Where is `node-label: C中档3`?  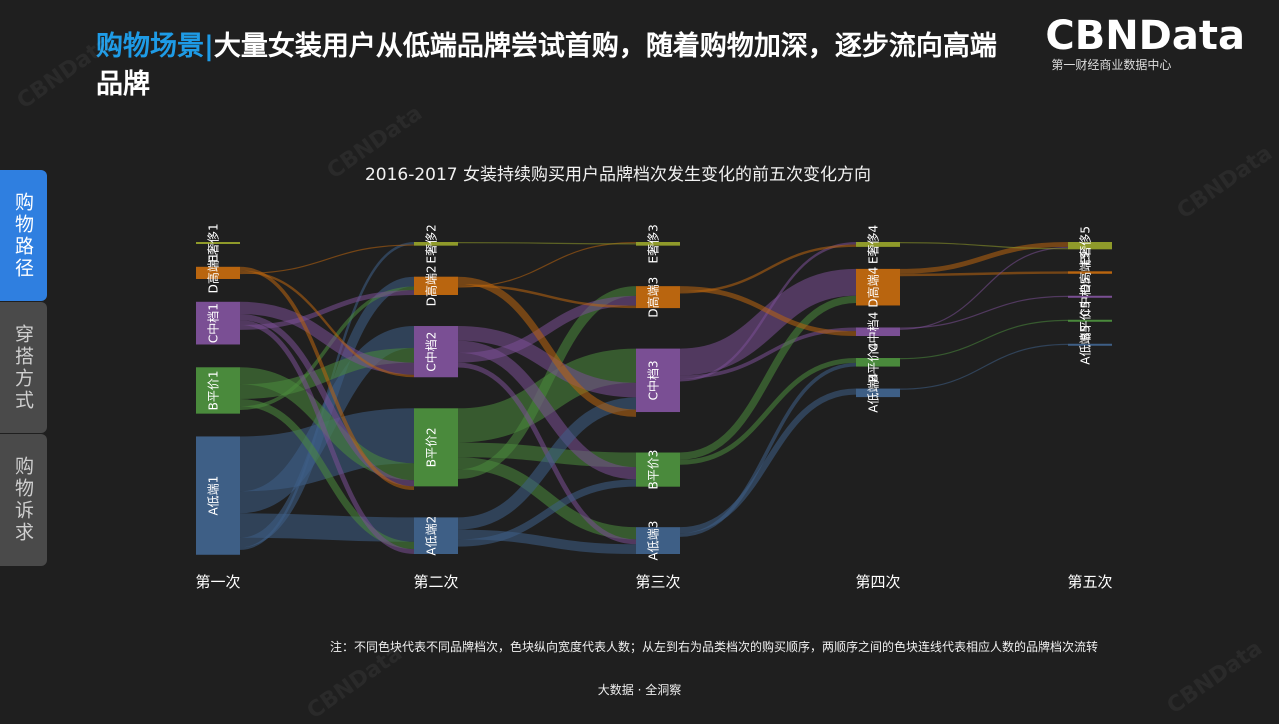
node-label: C中档3 is located at coordinates (653, 380).